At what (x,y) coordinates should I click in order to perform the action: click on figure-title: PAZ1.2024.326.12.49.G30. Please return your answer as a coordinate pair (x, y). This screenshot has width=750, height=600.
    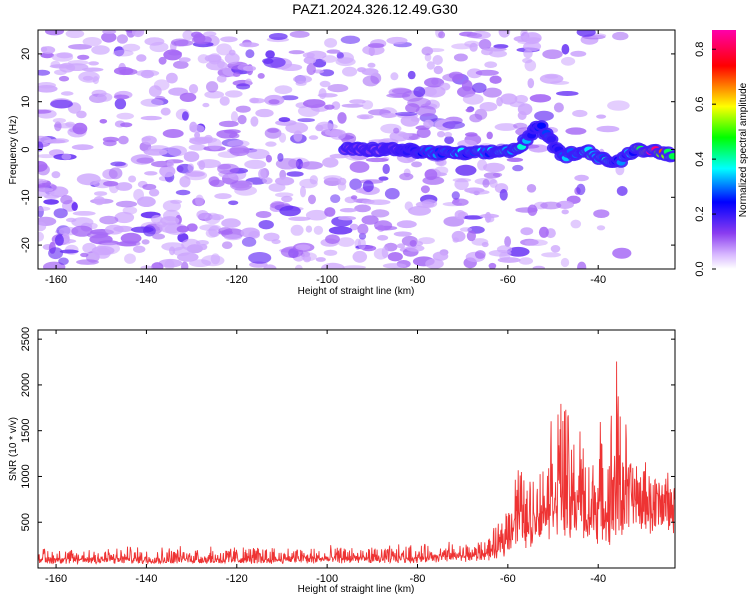
    Looking at the image, I should click on (375, 9).